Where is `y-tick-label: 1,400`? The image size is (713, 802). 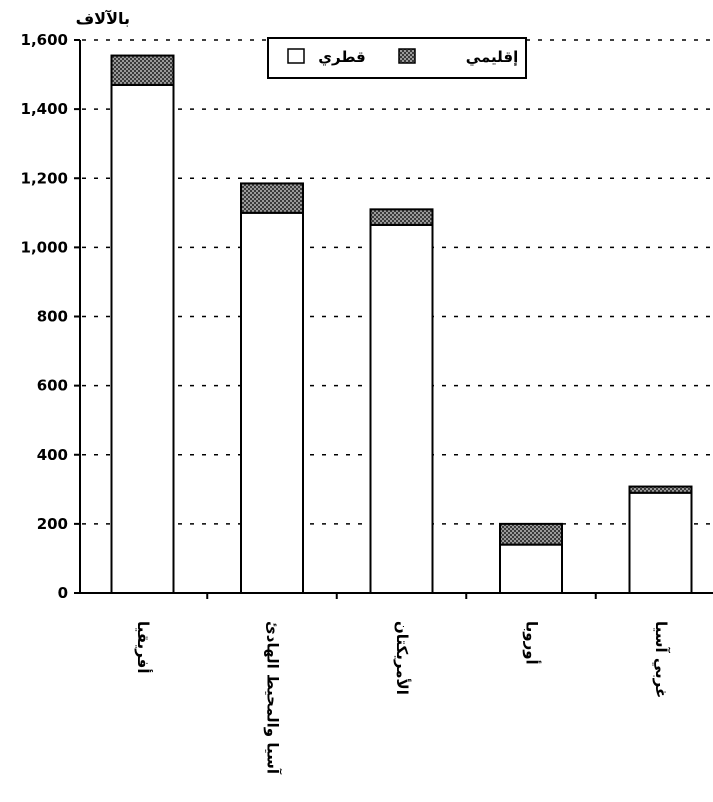
y-tick-label: 1,400 is located at coordinates (44, 109).